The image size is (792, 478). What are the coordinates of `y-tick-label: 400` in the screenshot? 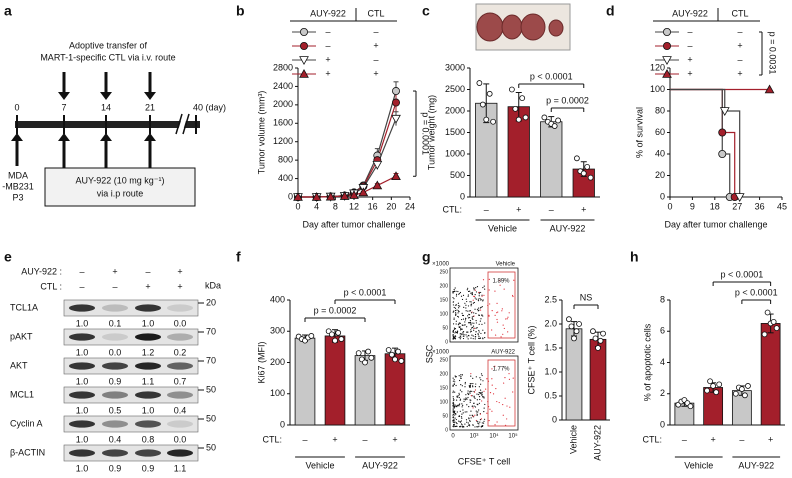 It's located at (277, 299).